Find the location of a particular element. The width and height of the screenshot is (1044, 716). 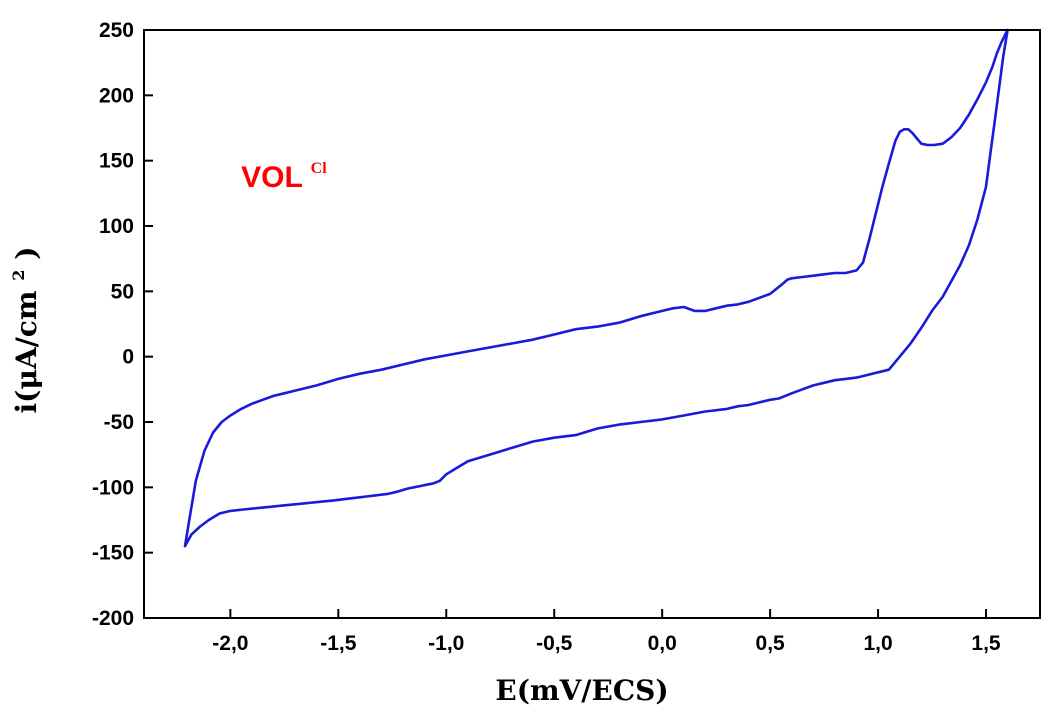

y-tick-label: -100 is located at coordinates (113, 487).